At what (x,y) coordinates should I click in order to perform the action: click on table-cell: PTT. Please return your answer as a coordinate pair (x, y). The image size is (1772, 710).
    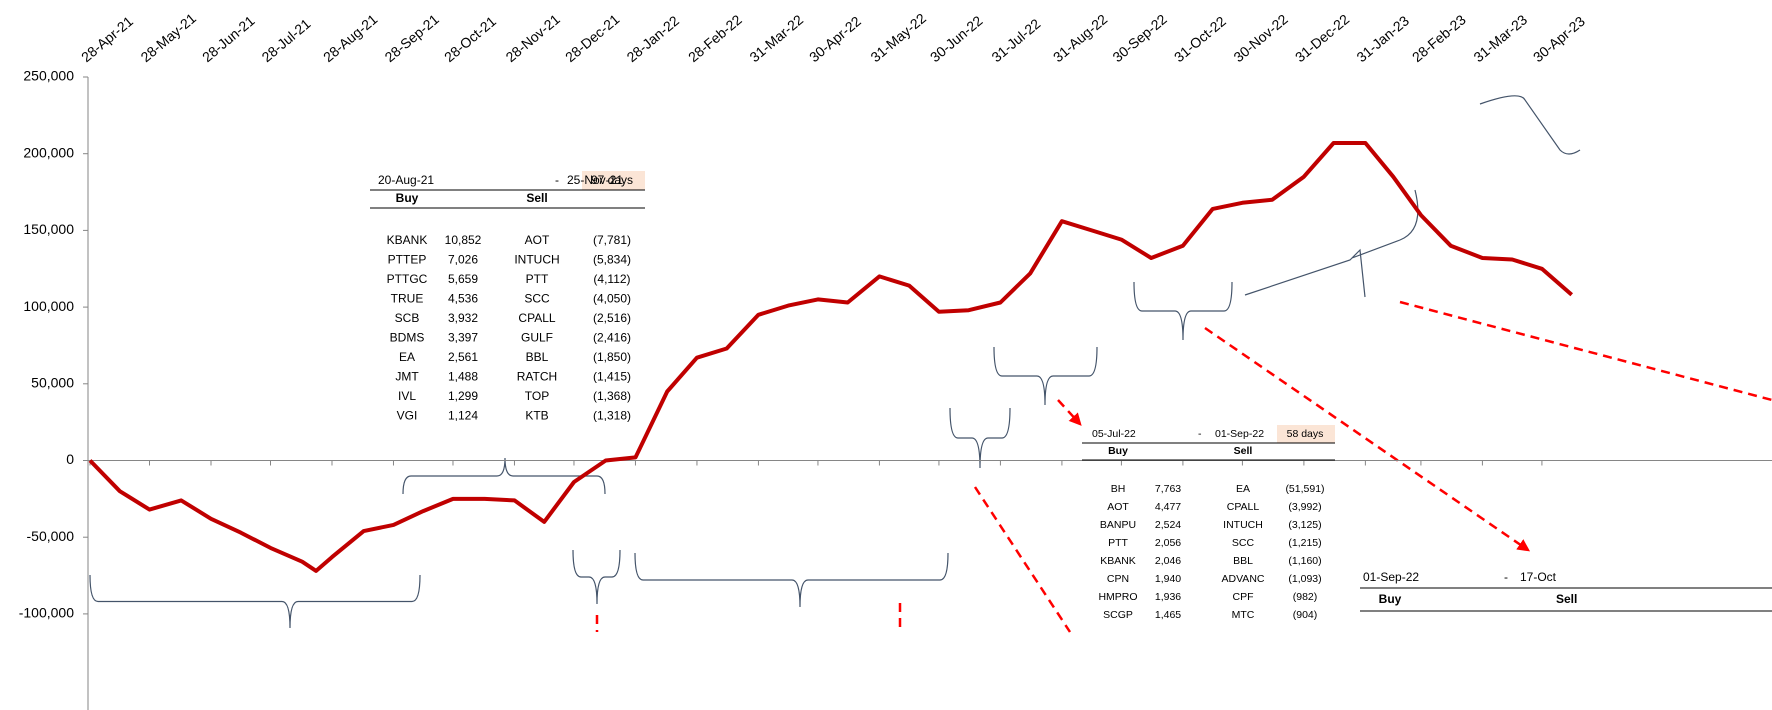
    Looking at the image, I should click on (1118, 543).